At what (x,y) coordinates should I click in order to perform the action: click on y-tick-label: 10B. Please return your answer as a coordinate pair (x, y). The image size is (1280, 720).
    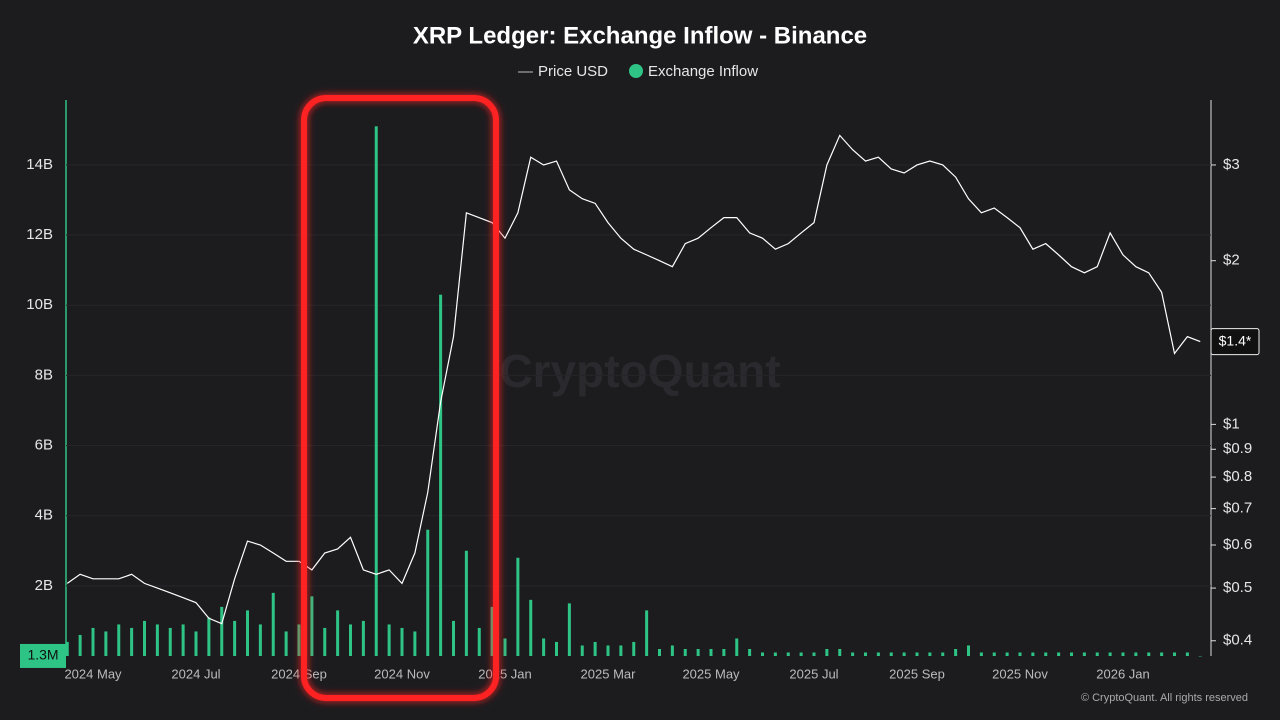
    Looking at the image, I should click on (39, 304).